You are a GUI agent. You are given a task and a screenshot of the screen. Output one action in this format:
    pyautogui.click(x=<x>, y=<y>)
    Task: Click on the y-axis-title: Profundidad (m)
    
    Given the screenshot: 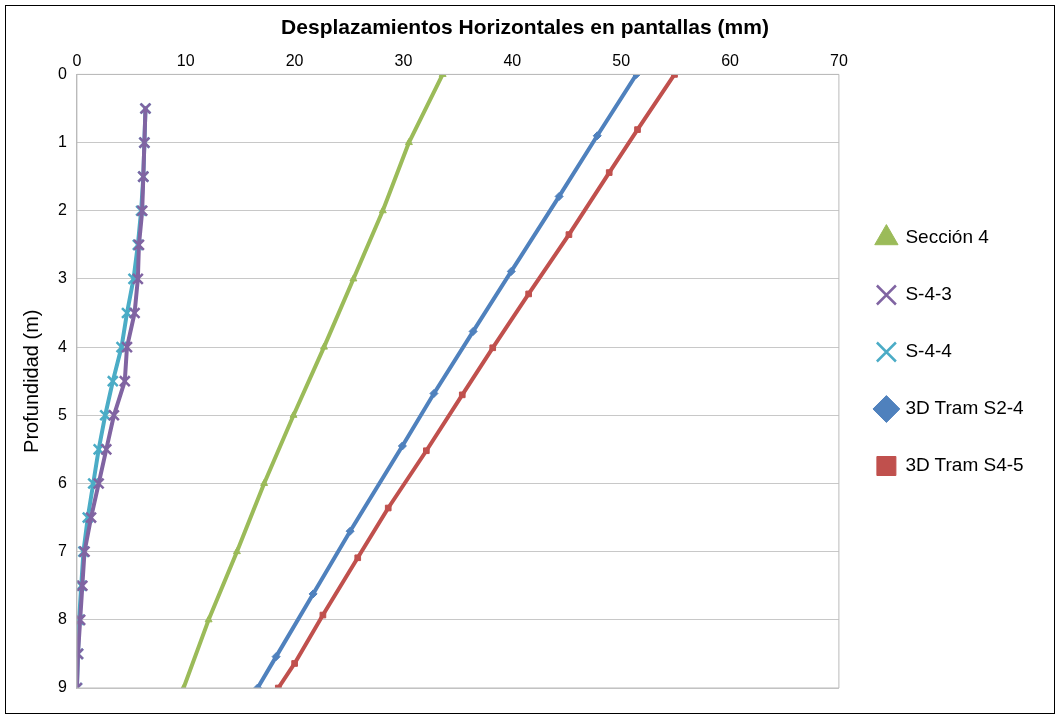 What is the action you would take?
    pyautogui.click(x=30, y=381)
    